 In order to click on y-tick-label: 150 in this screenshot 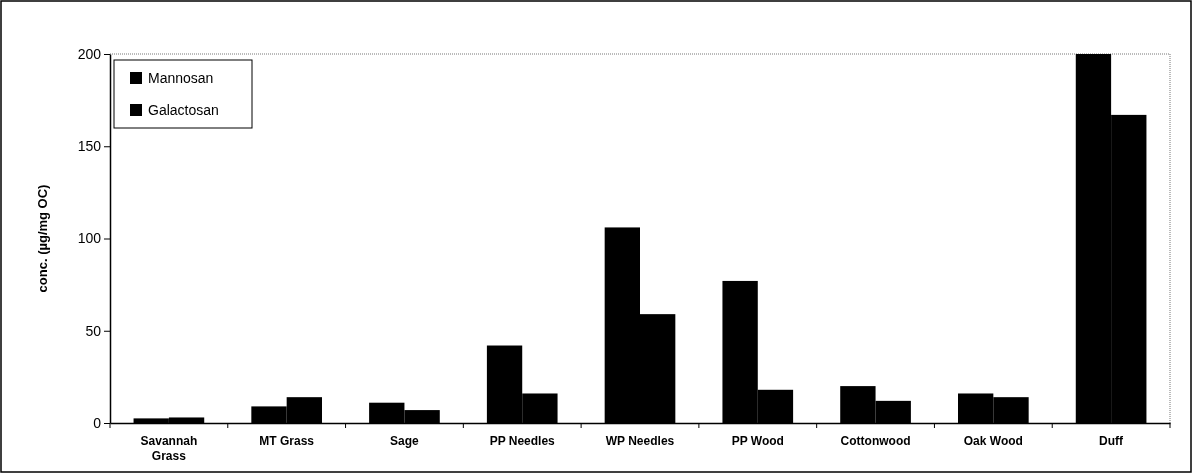, I will do `click(89, 146)`.